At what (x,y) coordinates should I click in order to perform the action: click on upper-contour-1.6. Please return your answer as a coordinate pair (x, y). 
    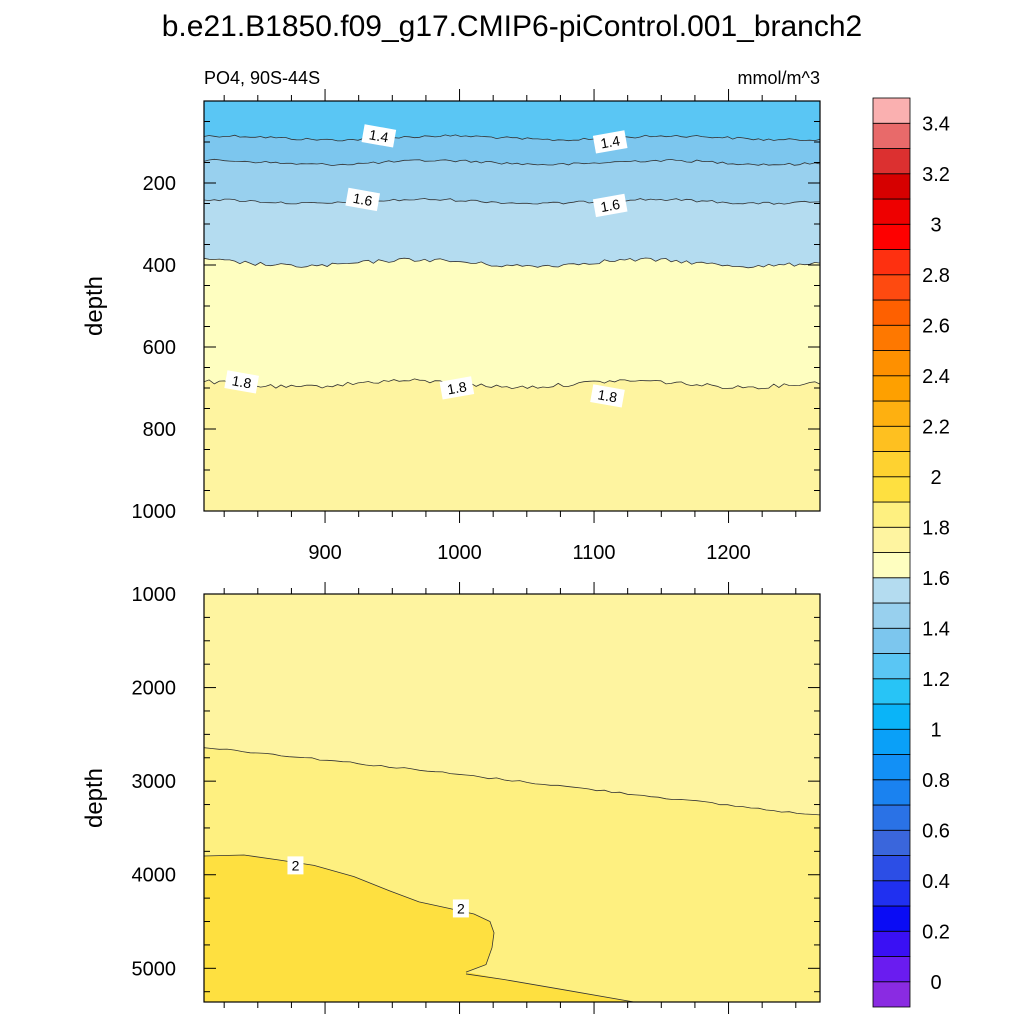
    Looking at the image, I should click on (512, 201).